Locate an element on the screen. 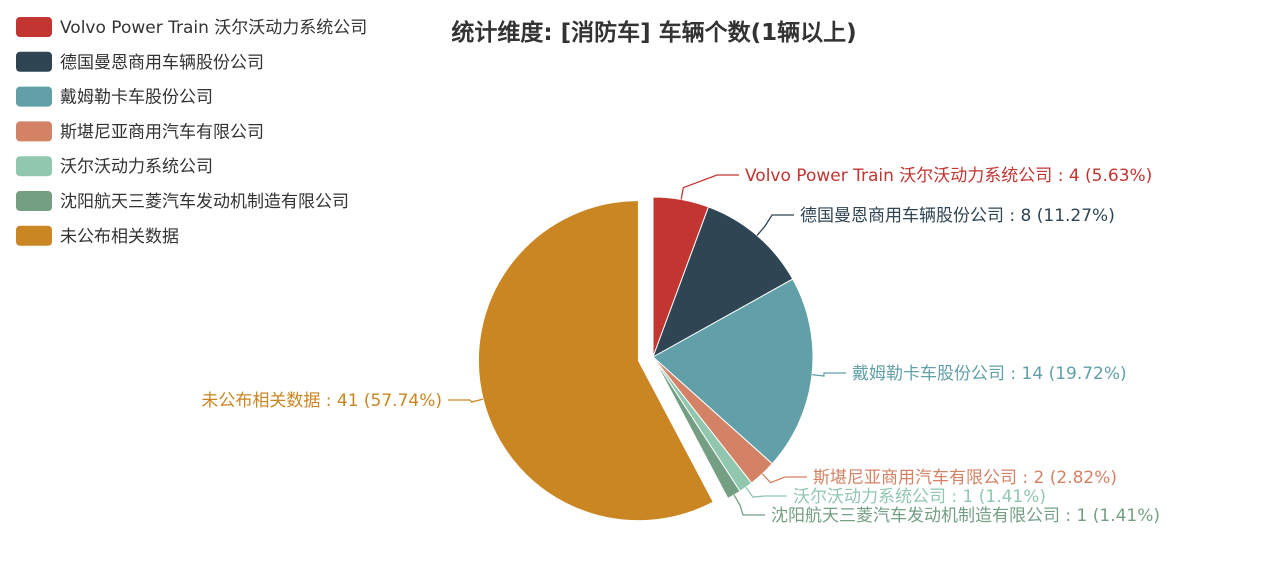 This screenshot has width=1266, height=586. legend-label: 戴姆勒卡车股份公司 is located at coordinates (136, 98).